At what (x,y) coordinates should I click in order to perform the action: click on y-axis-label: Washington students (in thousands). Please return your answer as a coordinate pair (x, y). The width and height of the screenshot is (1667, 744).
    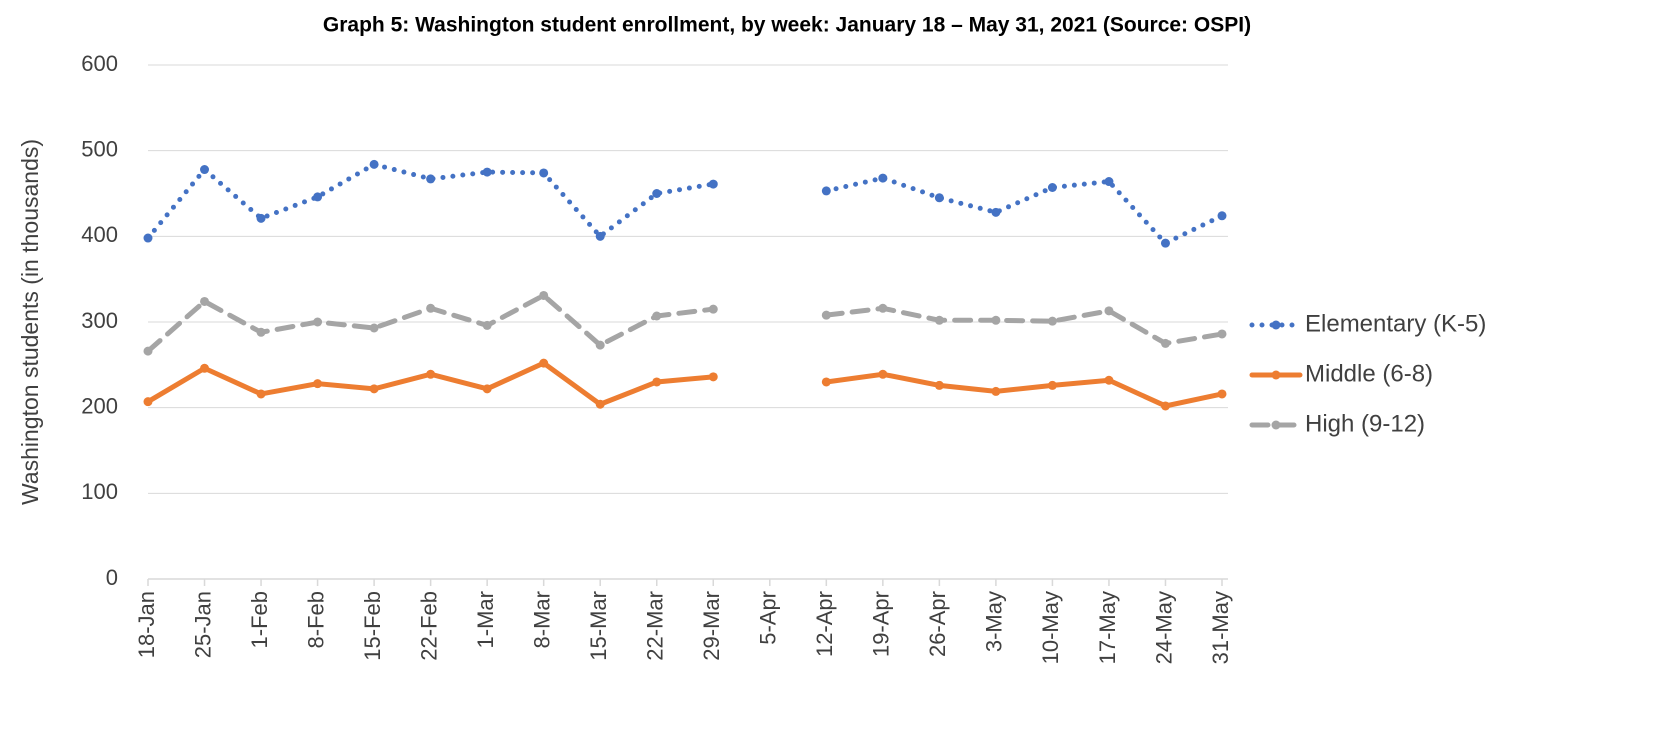
    Looking at the image, I should click on (30, 322).